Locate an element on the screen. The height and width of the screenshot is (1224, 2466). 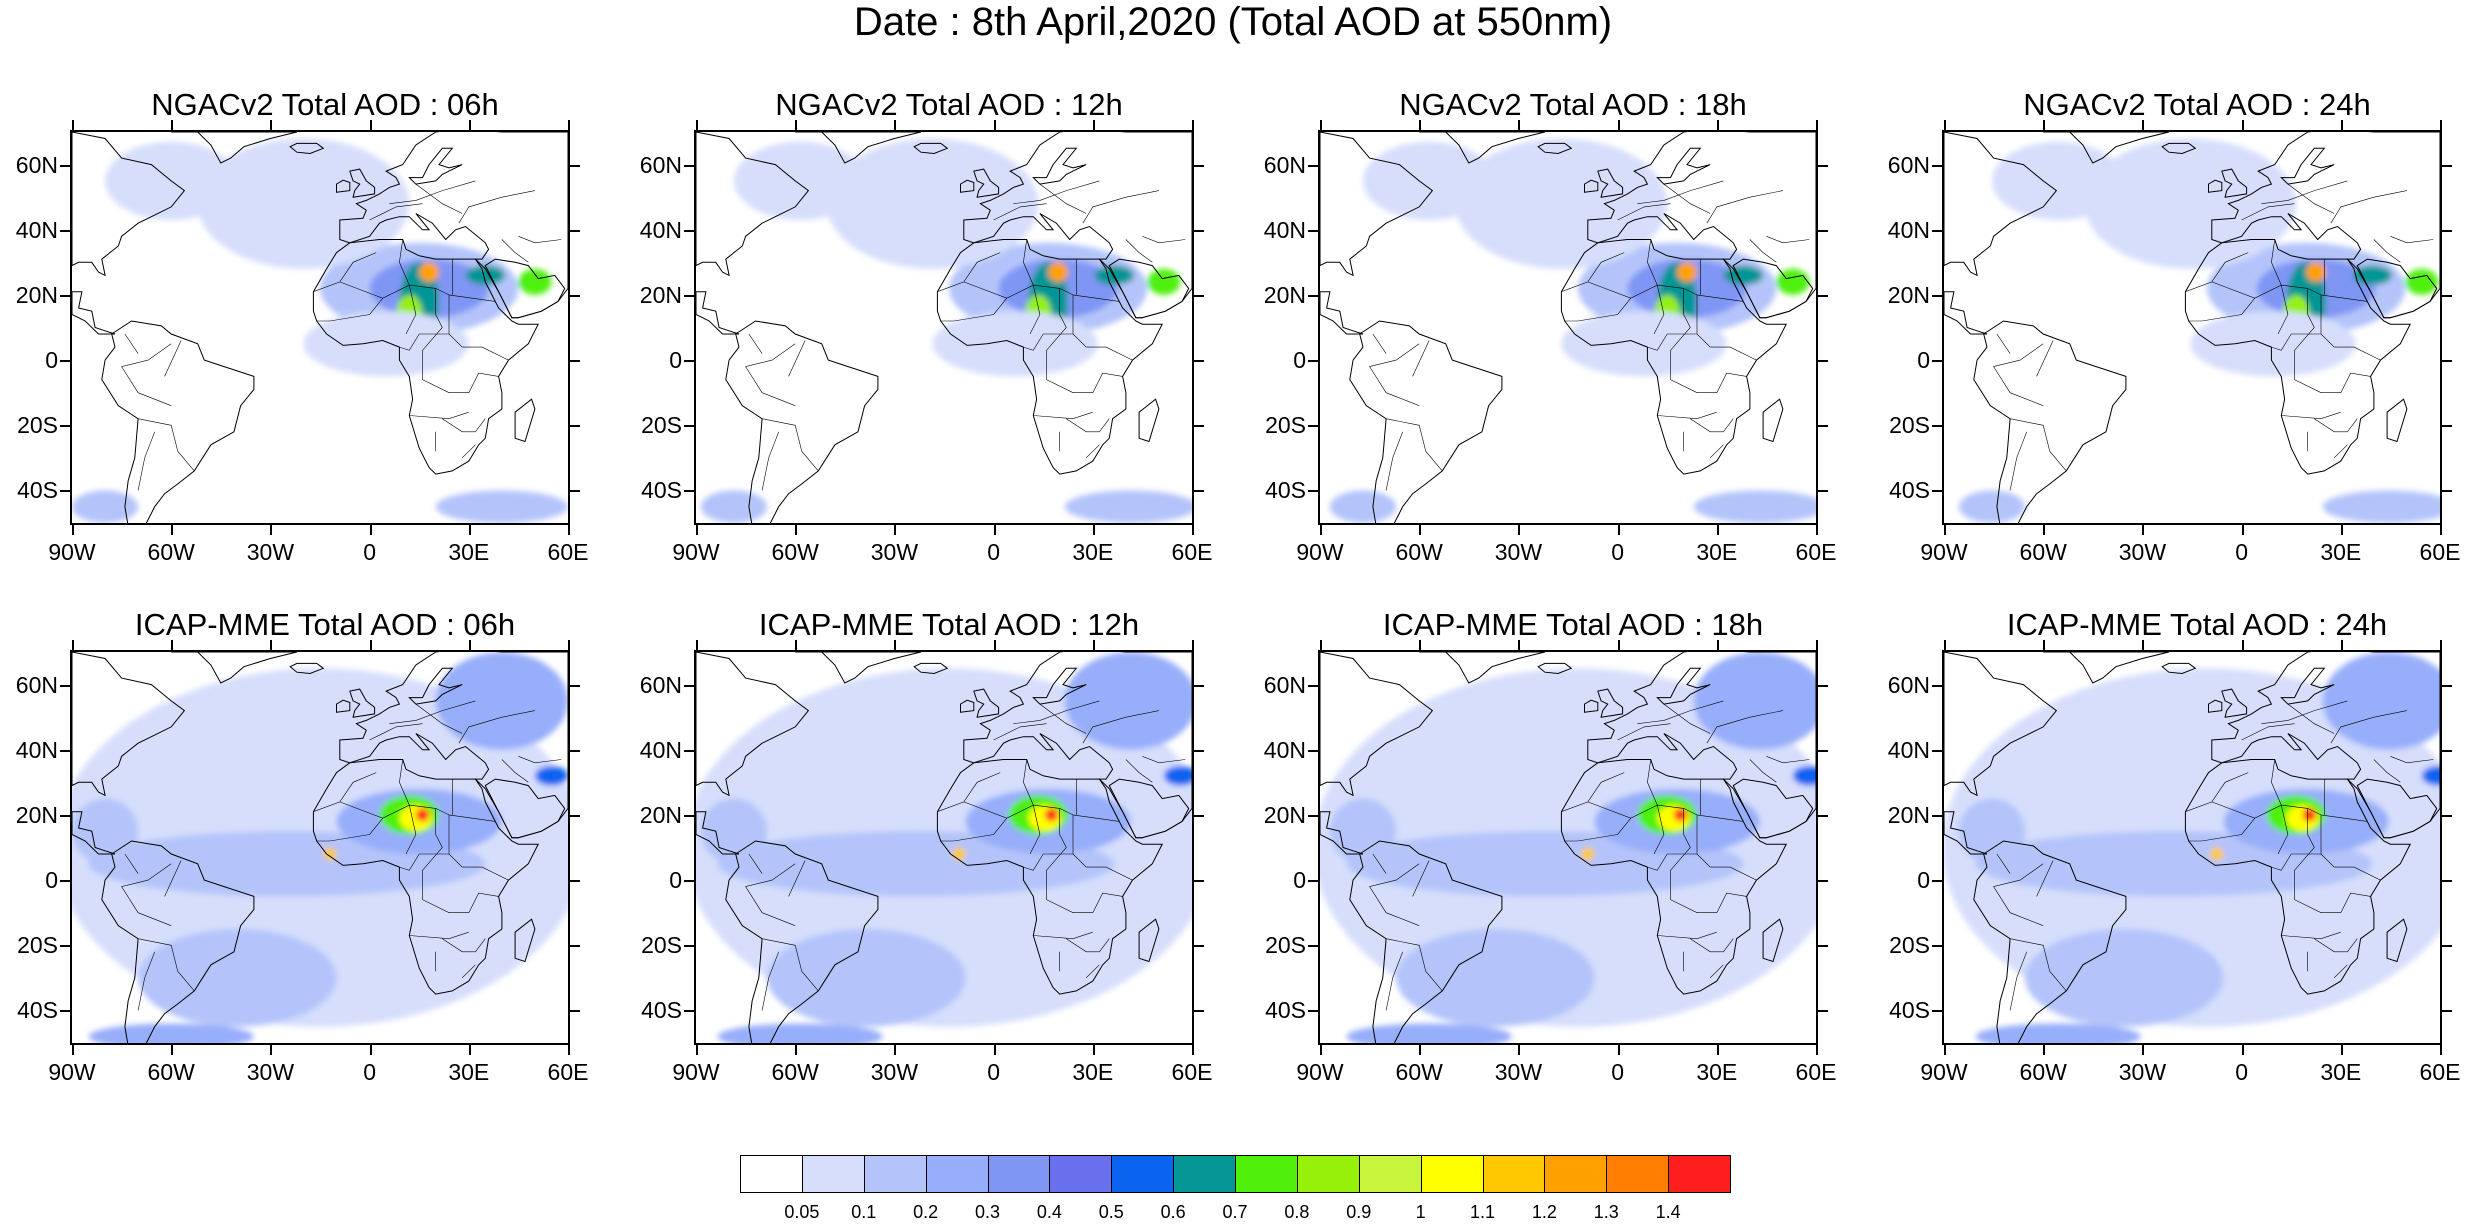
coastline-iceland is located at coordinates (307, 148).